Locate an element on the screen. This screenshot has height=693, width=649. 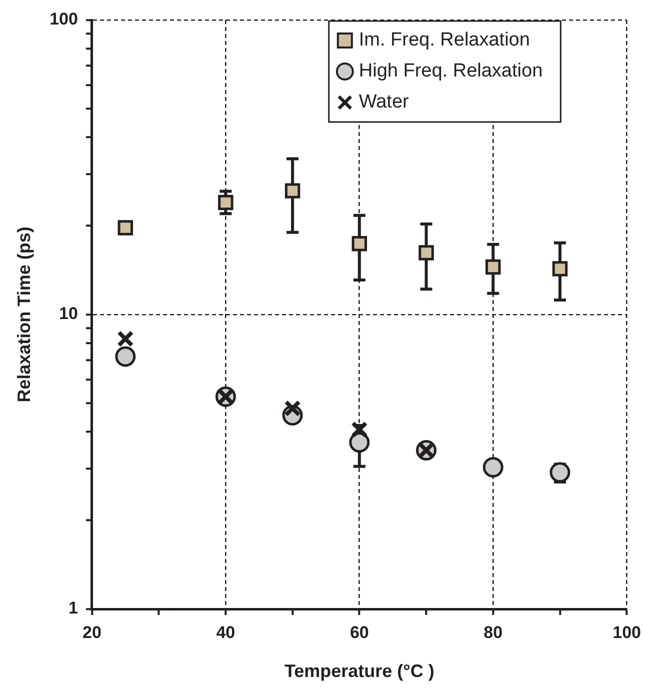
x-tick-label: 80 is located at coordinates (493, 632).